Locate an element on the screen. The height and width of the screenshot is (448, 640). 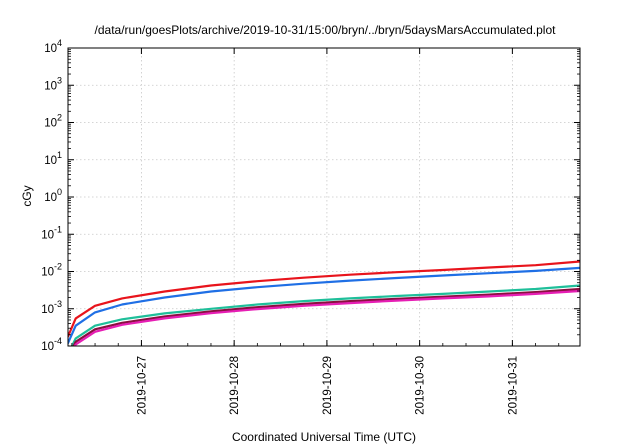
x-tick-label: 2019-10-27 is located at coordinates (142, 385).